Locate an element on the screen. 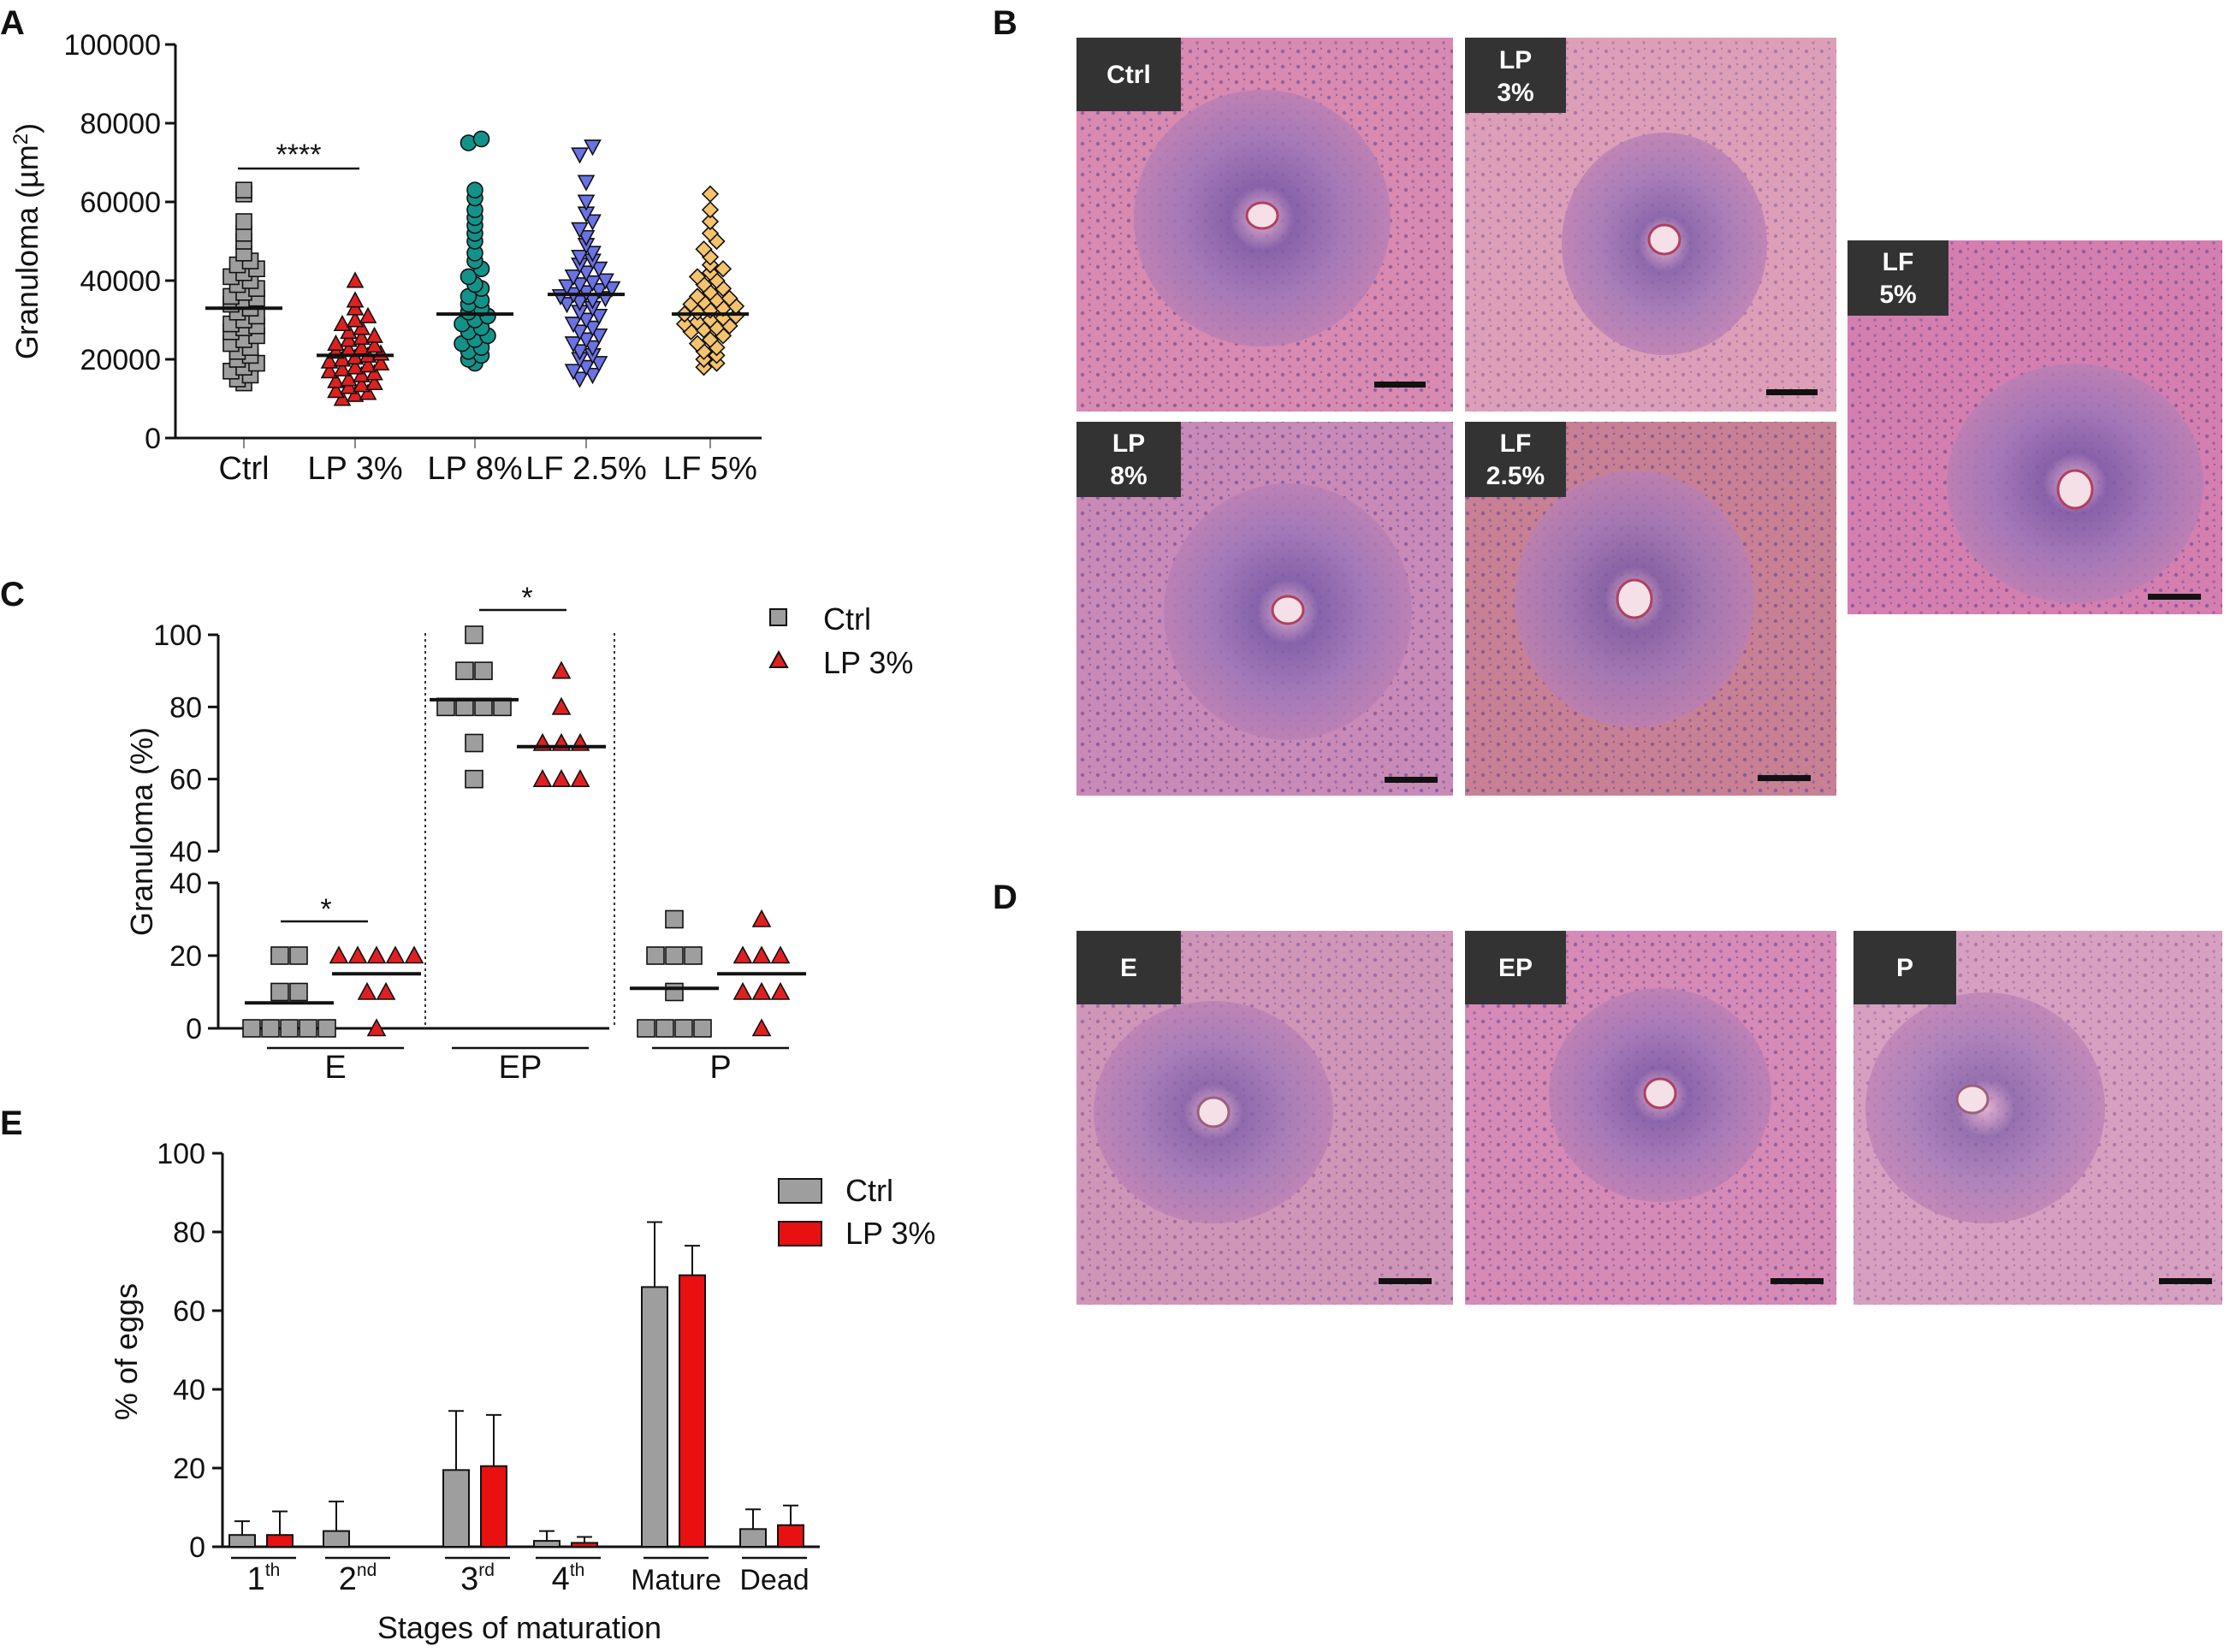 Image resolution: width=2236 pixels, height=1652 pixels. micrograph-lf5-label-2: 5% is located at coordinates (1898, 295).